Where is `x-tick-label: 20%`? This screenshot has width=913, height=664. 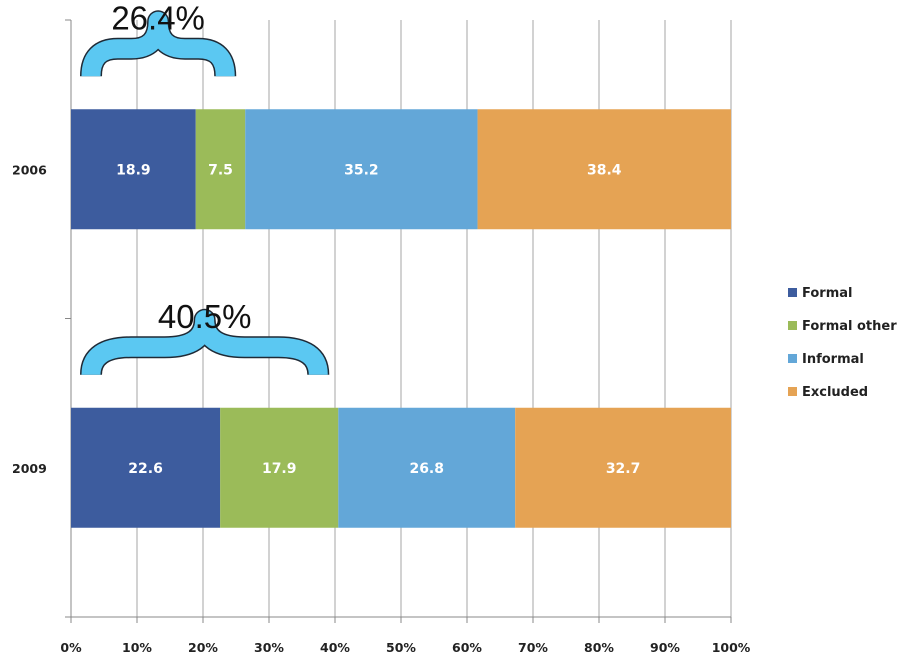 x-tick-label: 20% is located at coordinates (203, 647).